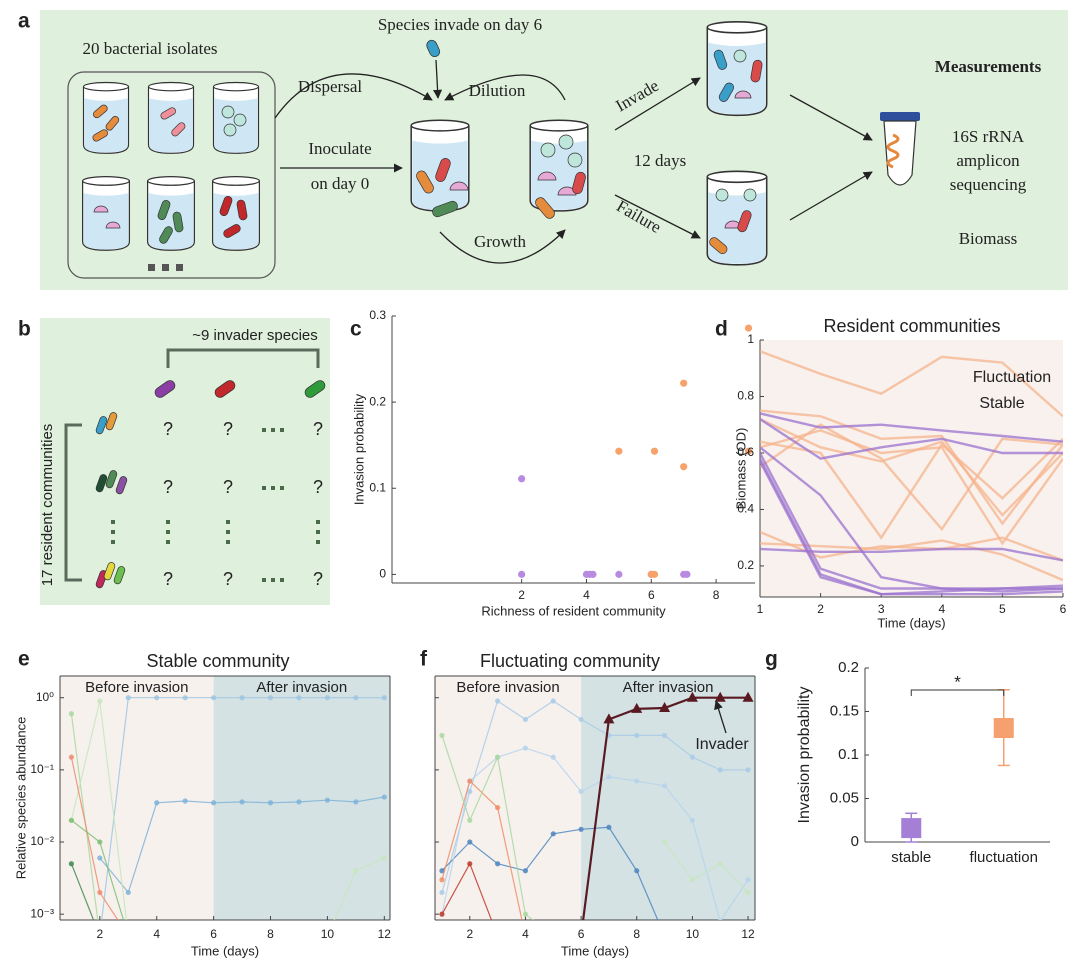 The width and height of the screenshot is (1080, 968). What do you see at coordinates (377, 315) in the screenshot?
I see `y-tick-label: 0.3` at bounding box center [377, 315].